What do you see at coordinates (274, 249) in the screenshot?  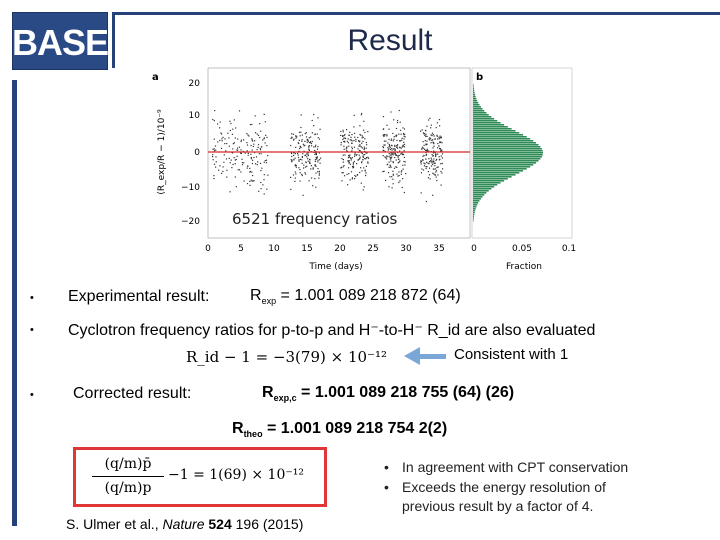 I see `x-tick-label: 10` at bounding box center [274, 249].